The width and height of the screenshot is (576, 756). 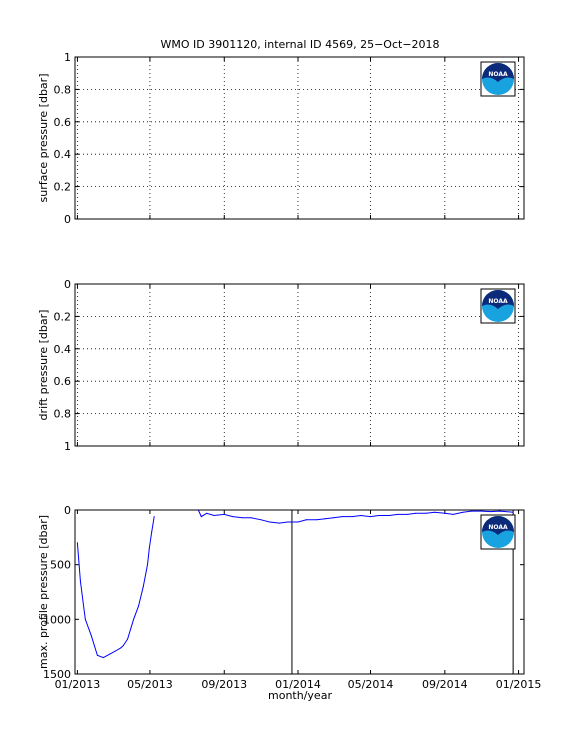 I want to click on x-tick-label: 01/2014, so click(x=298, y=684).